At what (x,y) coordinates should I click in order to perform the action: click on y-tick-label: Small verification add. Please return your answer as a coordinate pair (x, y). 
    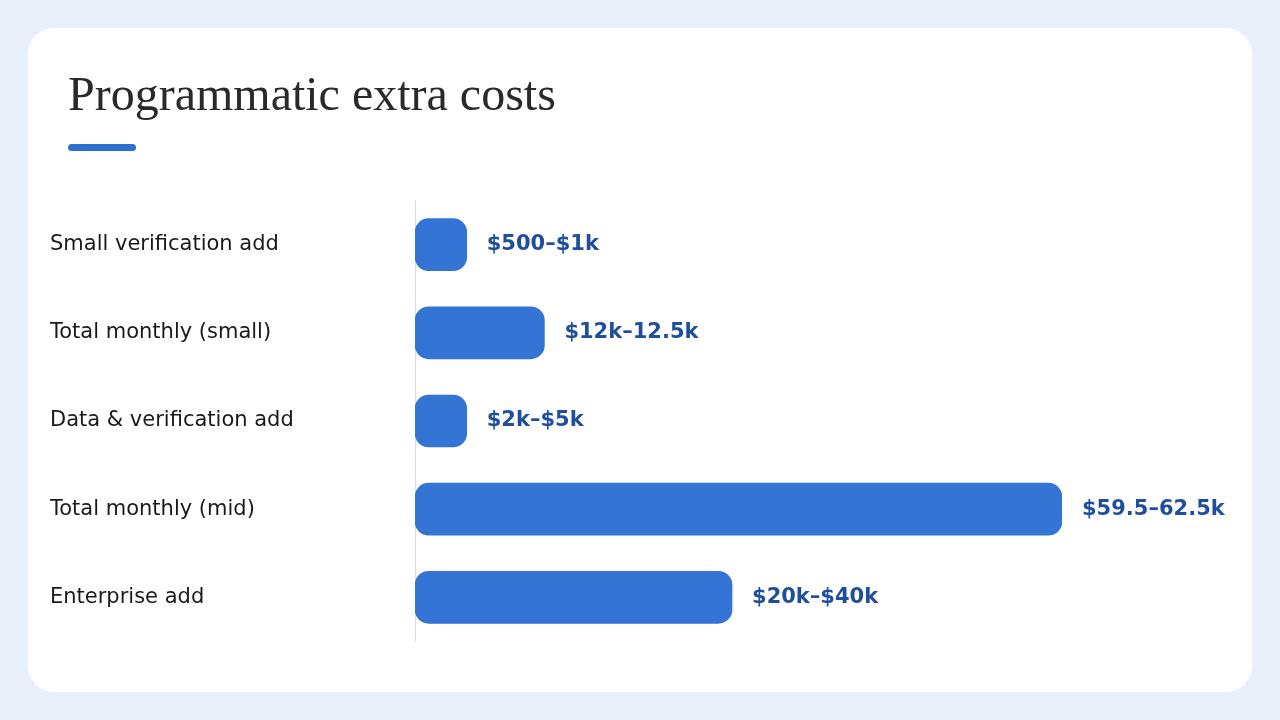
    Looking at the image, I should click on (164, 243).